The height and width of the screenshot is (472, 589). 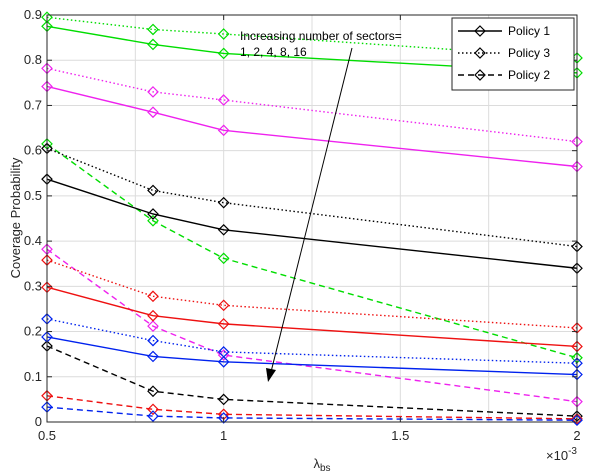 What do you see at coordinates (271, 375) in the screenshot?
I see `annotation-arrowhead` at bounding box center [271, 375].